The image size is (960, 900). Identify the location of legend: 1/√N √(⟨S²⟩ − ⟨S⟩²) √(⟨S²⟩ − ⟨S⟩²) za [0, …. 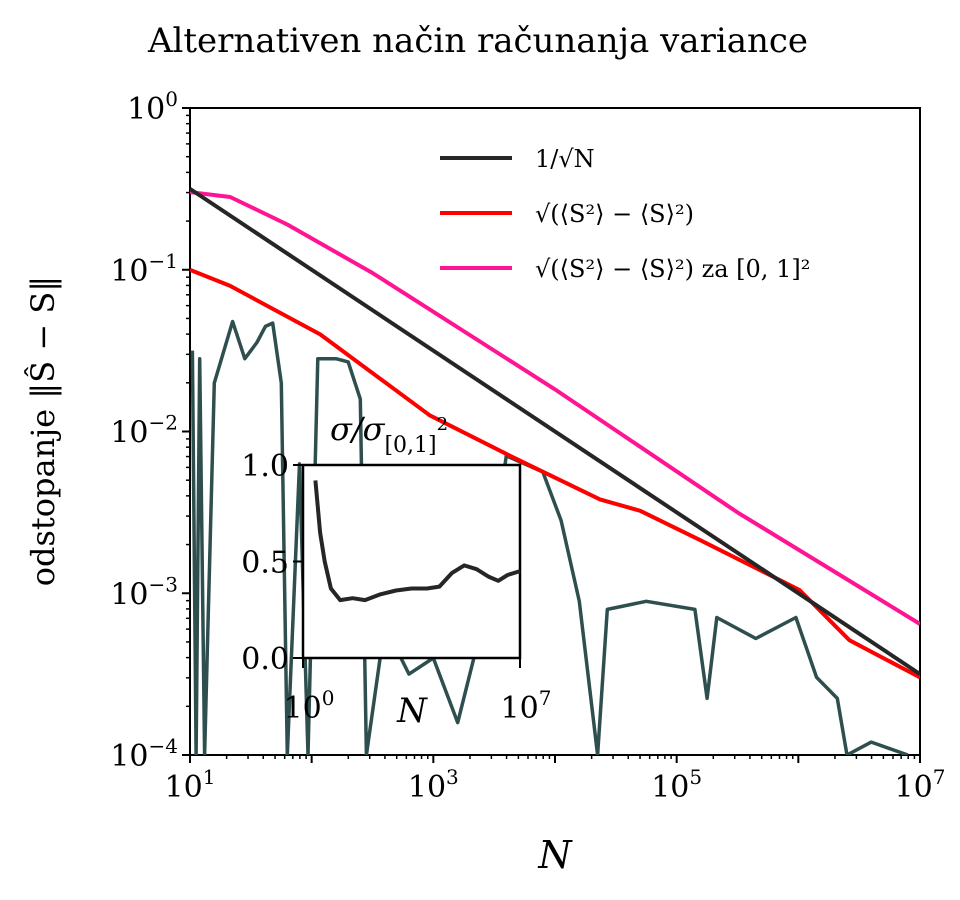
(625, 214).